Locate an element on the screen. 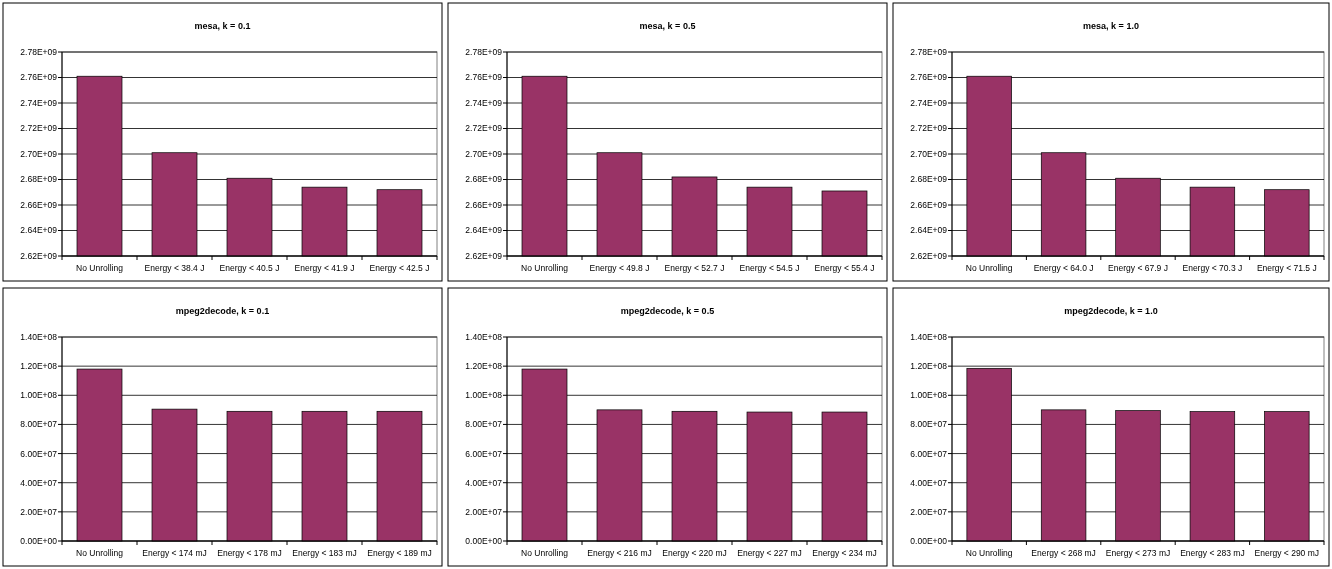  x-tick-label: Energy < 273 mJ is located at coordinates (1138, 553).